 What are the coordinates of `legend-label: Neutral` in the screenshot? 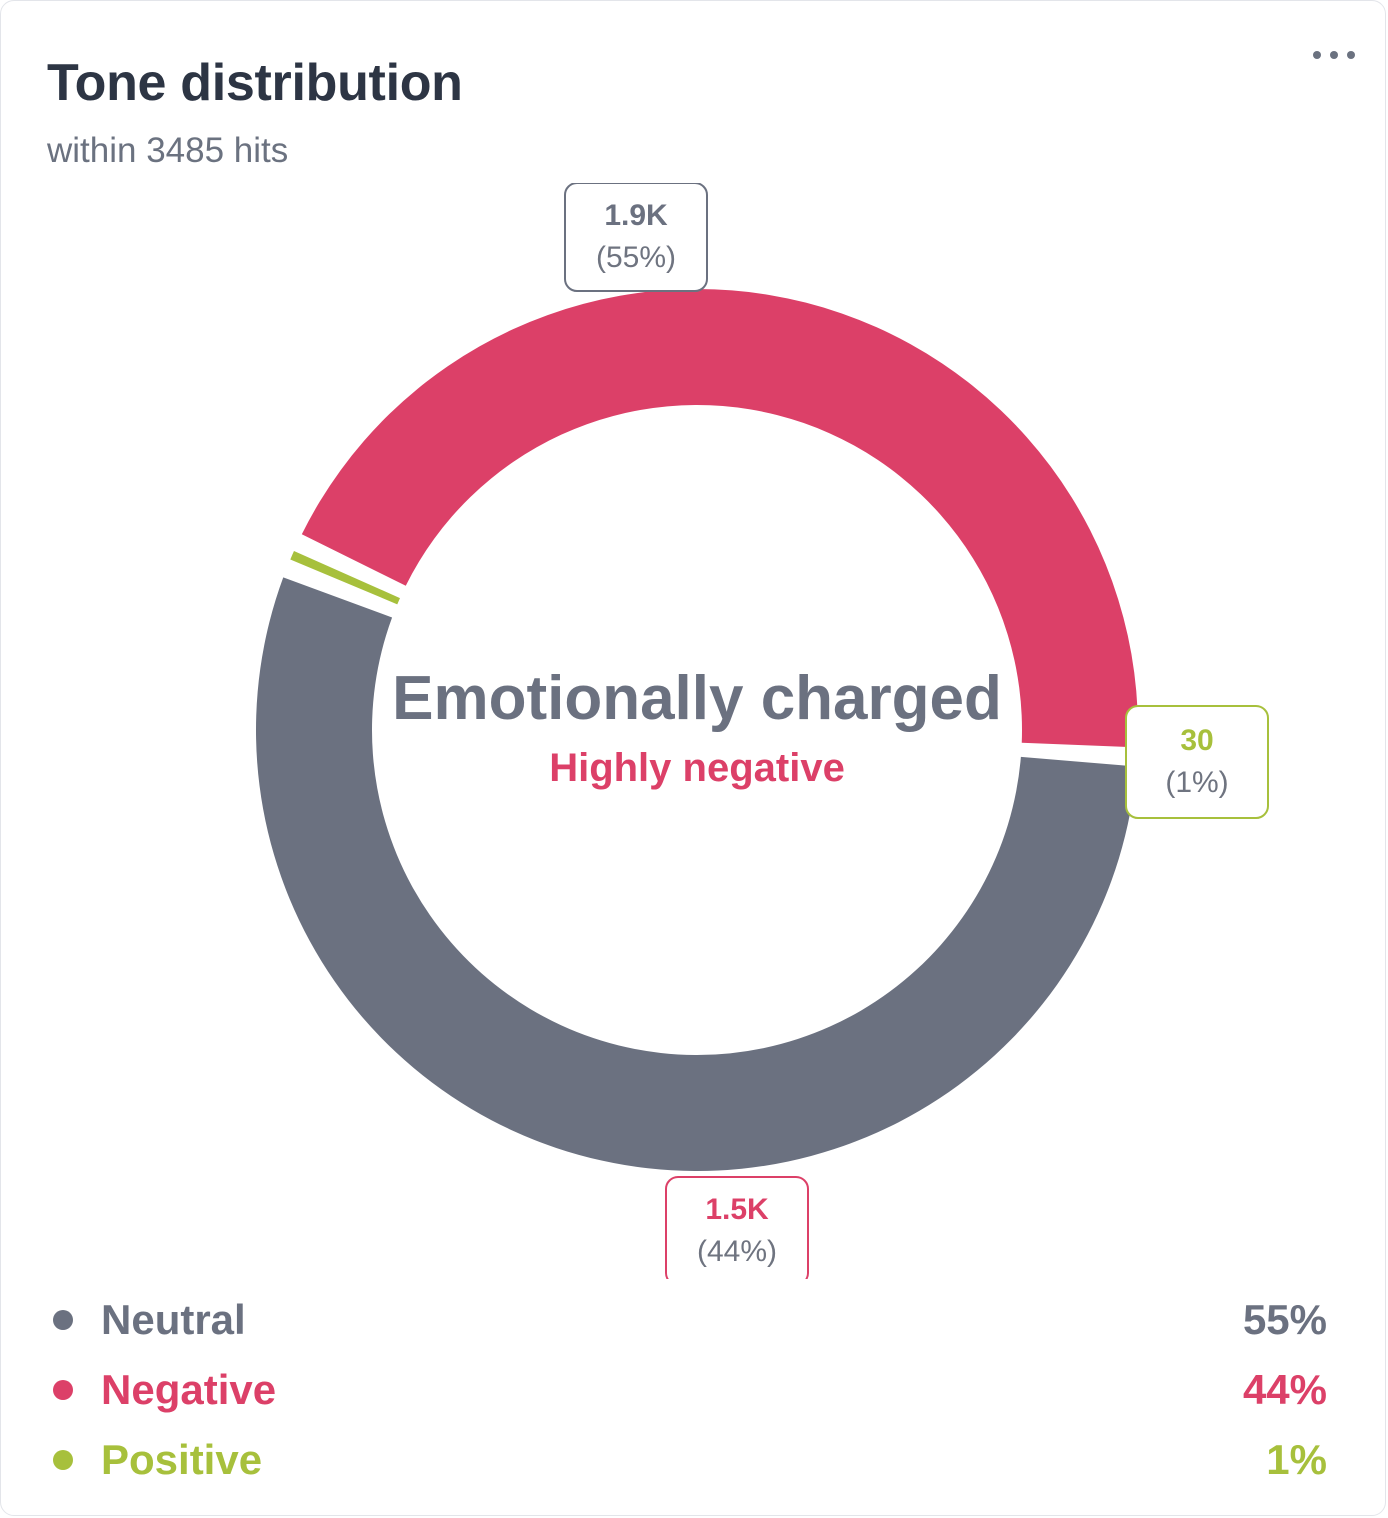 It's located at (173, 1319).